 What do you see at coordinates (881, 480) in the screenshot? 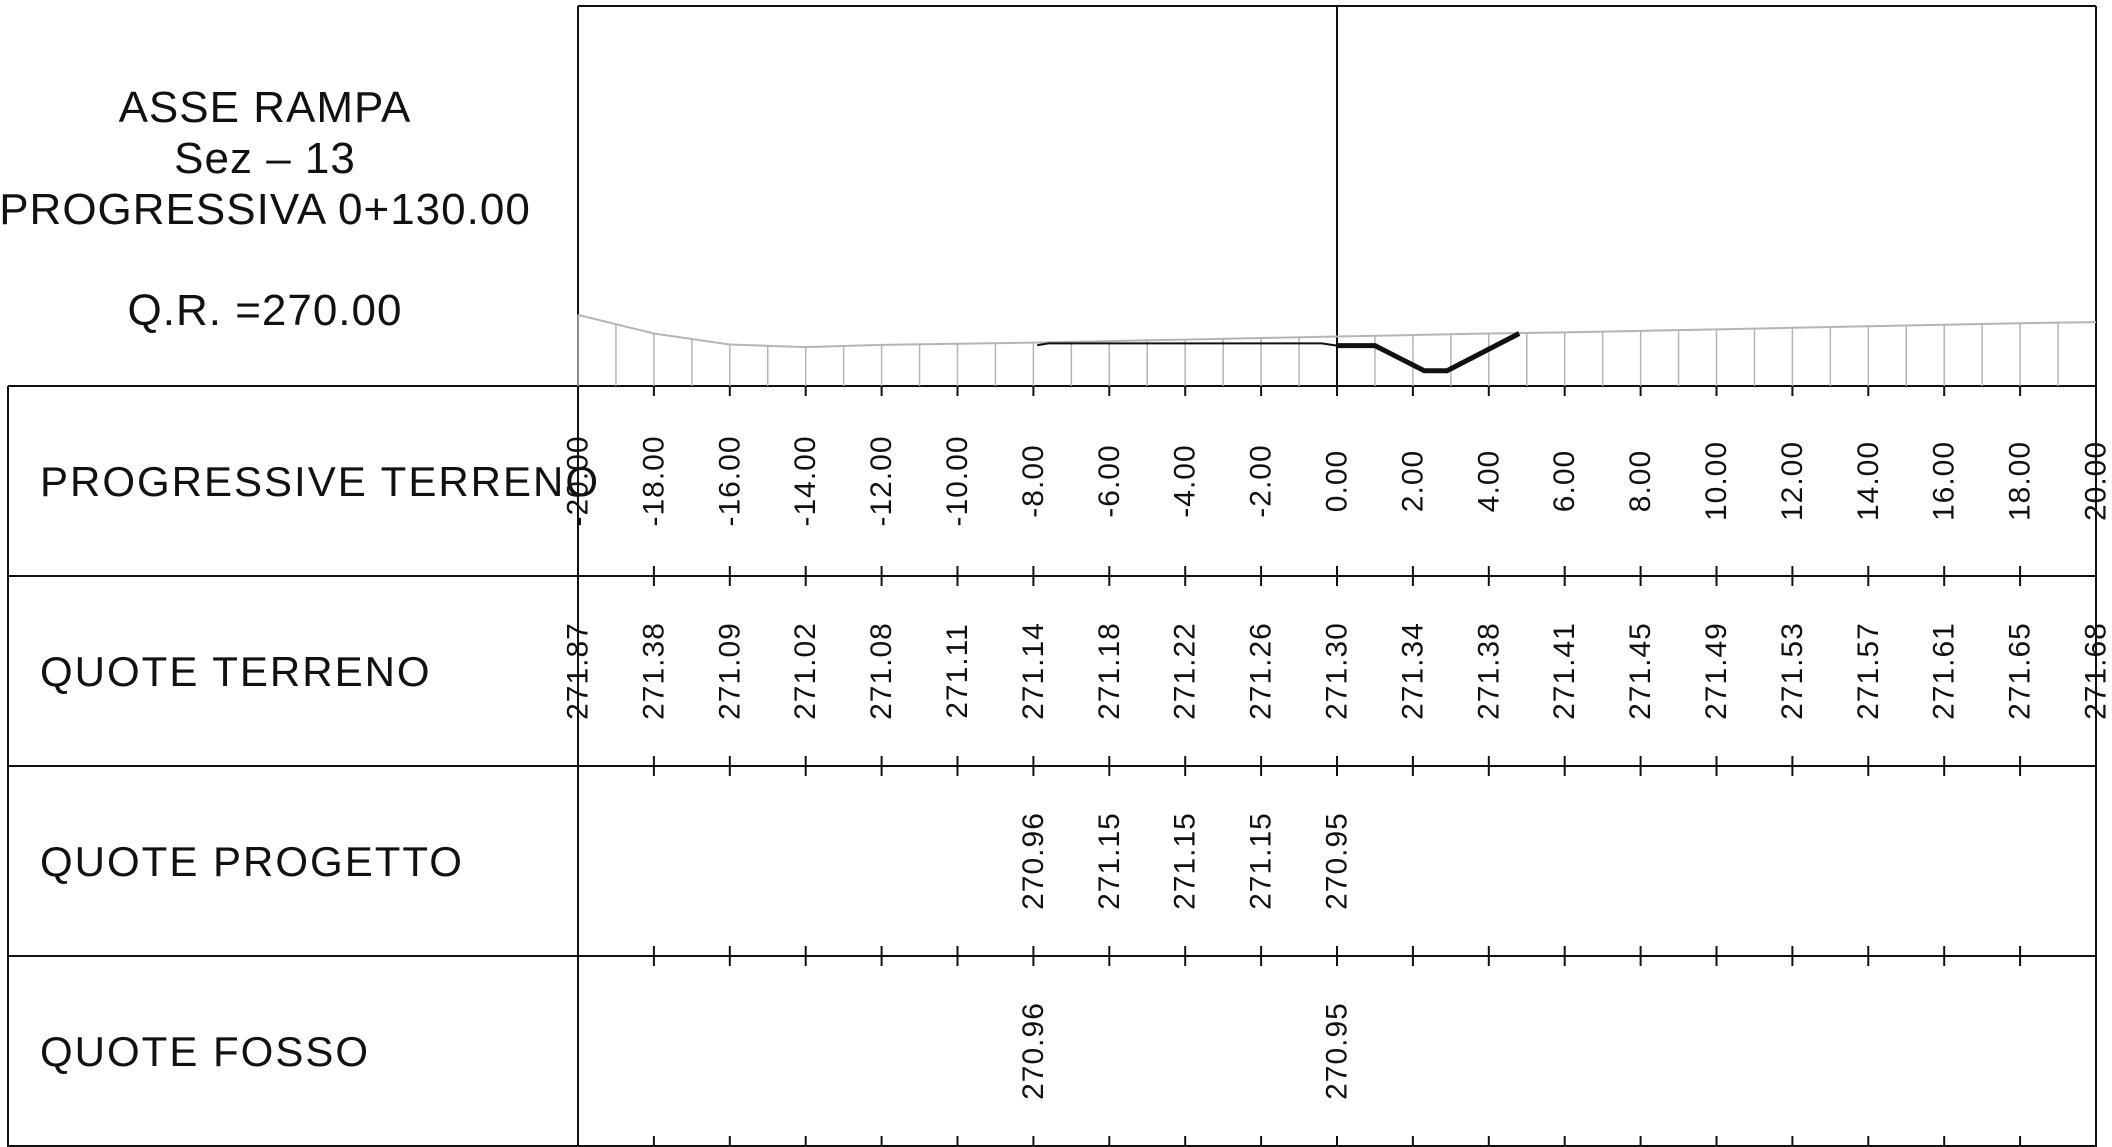
I see `station-label: -12.00` at bounding box center [881, 480].